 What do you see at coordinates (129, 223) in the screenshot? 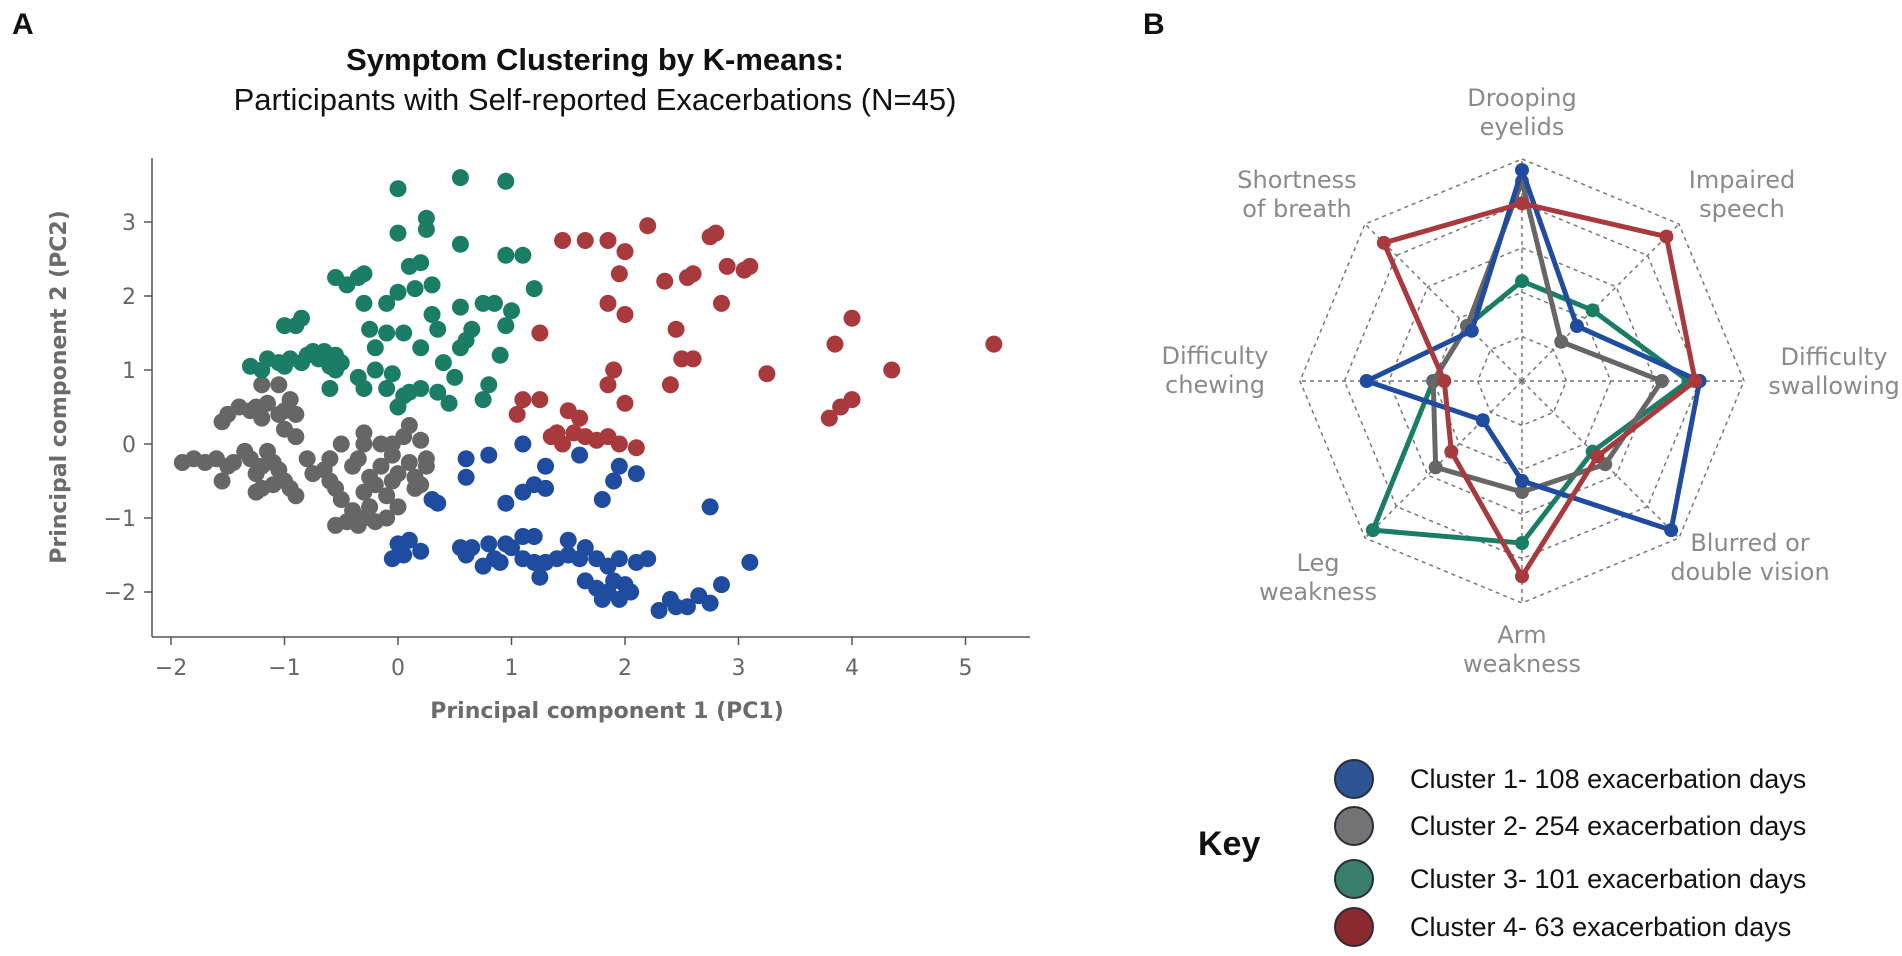
I see `y-tick-label: 3` at bounding box center [129, 223].